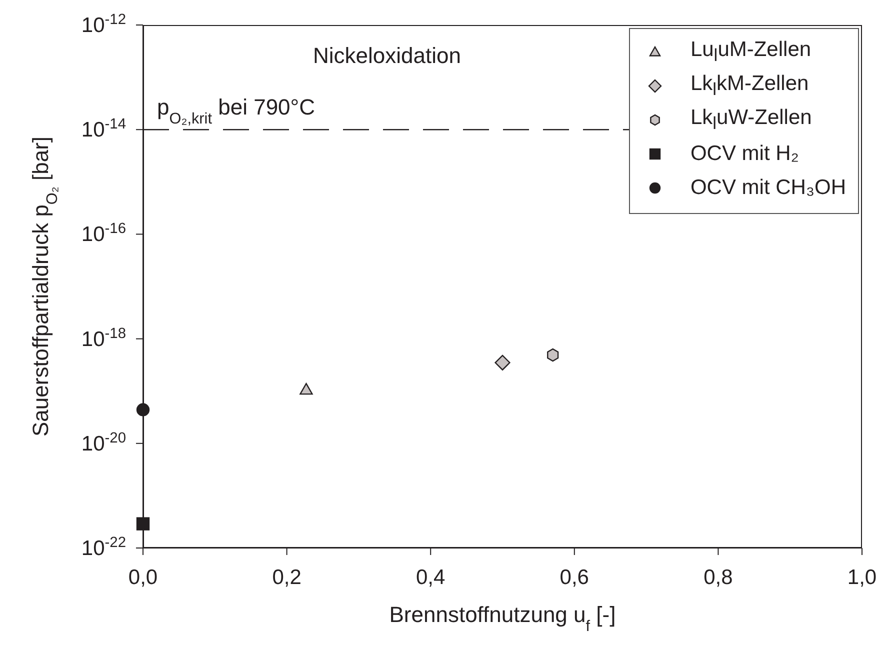 The width and height of the screenshot is (892, 652). Describe the element at coordinates (862, 577) in the screenshot. I see `x-tick-label: 1,0` at that location.